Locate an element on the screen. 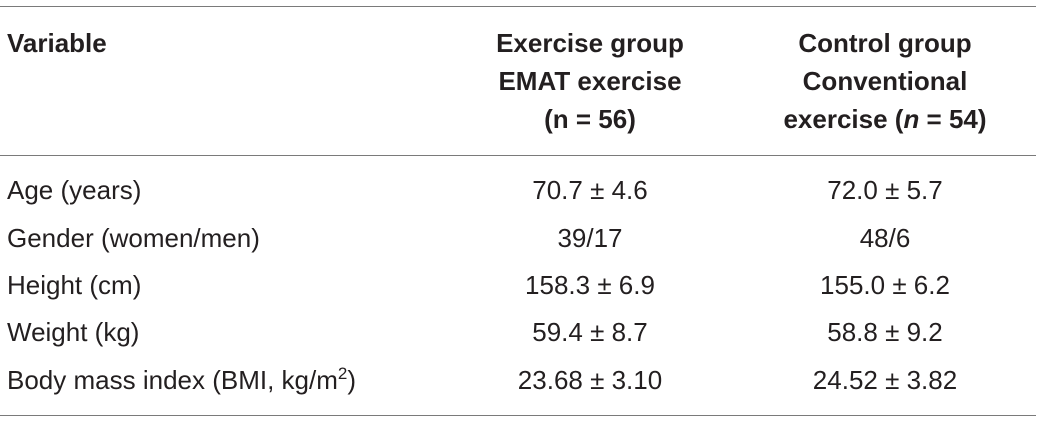 This screenshot has height=422, width=1040. cell-variable: Body mass index (BMI, kg/m2) is located at coordinates (181, 380).